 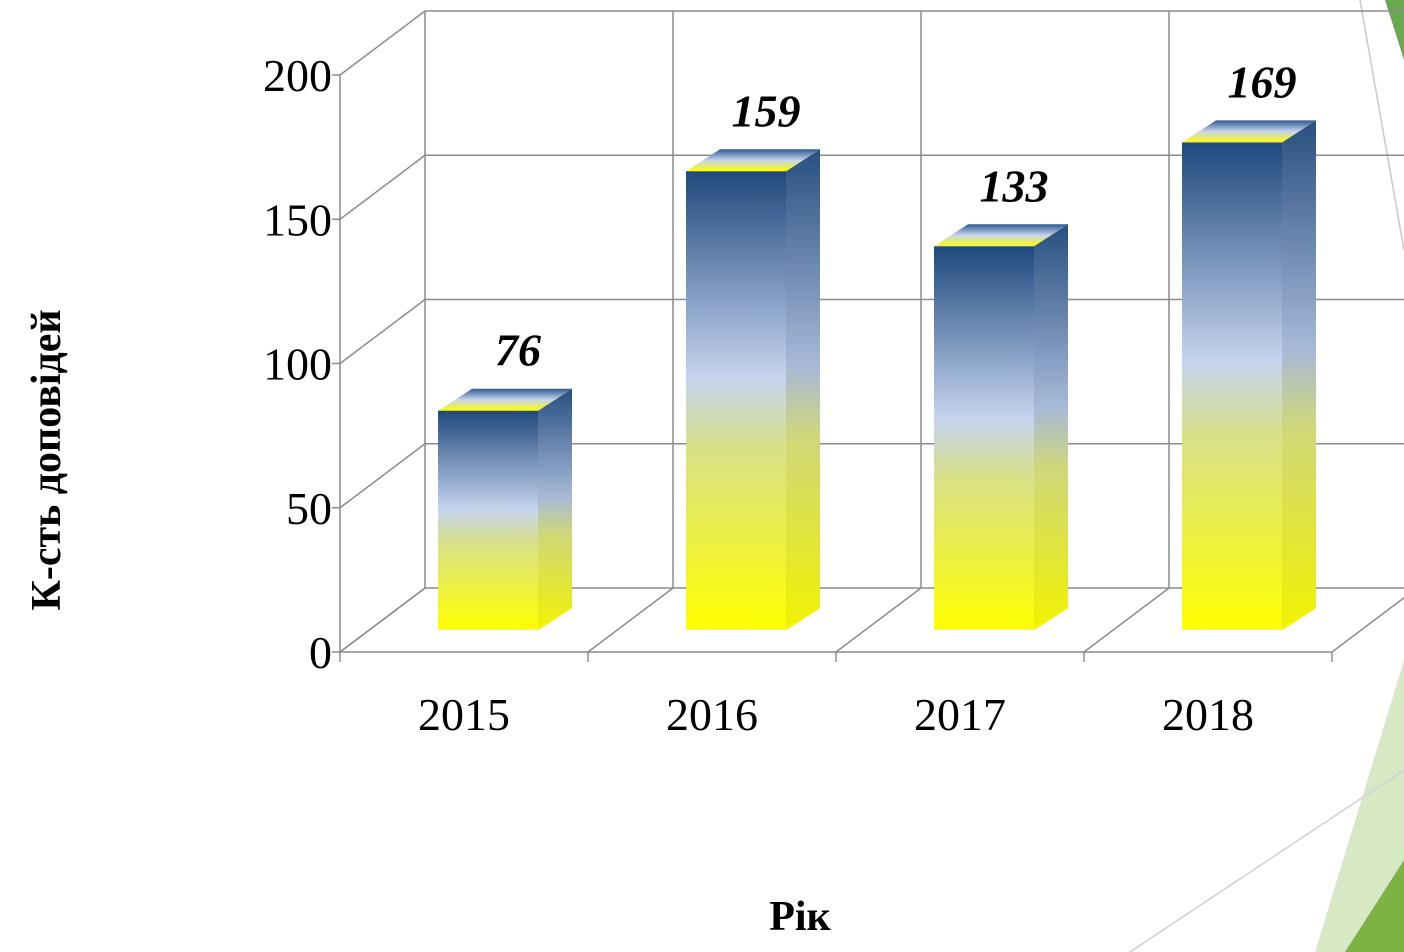 I want to click on y-tick-label: 150, so click(x=297, y=219).